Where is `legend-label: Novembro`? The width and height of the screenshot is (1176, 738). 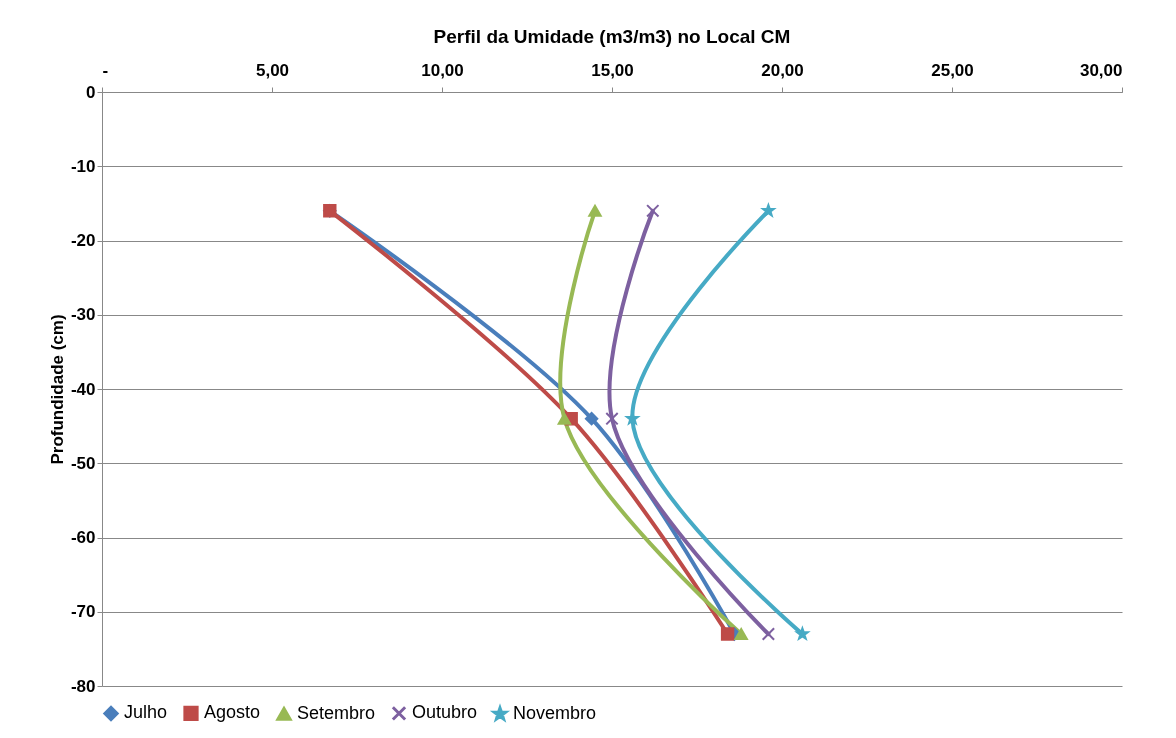 legend-label: Novembro is located at coordinates (555, 713).